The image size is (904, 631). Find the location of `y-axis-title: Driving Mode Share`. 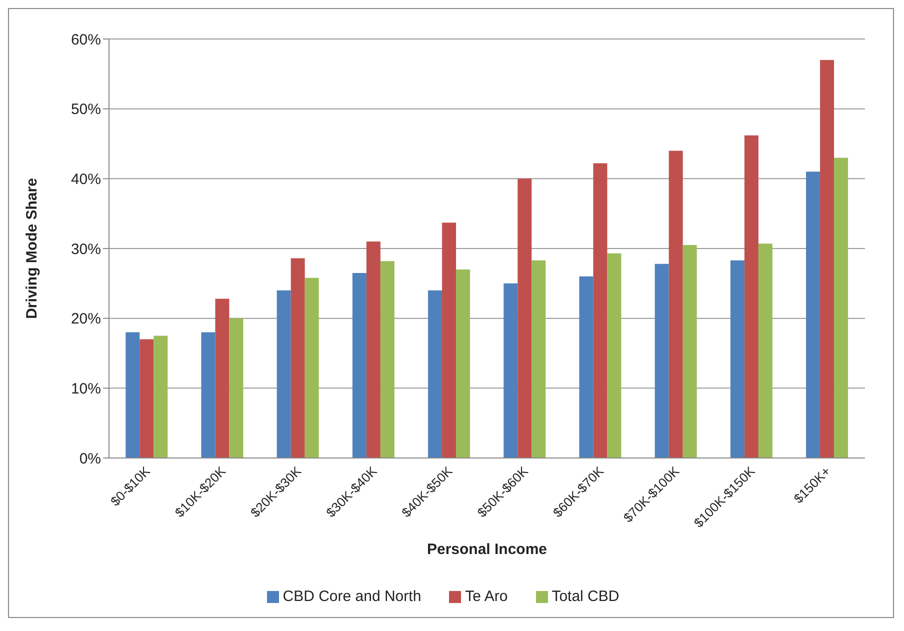

y-axis-title: Driving Mode Share is located at coordinates (31, 248).